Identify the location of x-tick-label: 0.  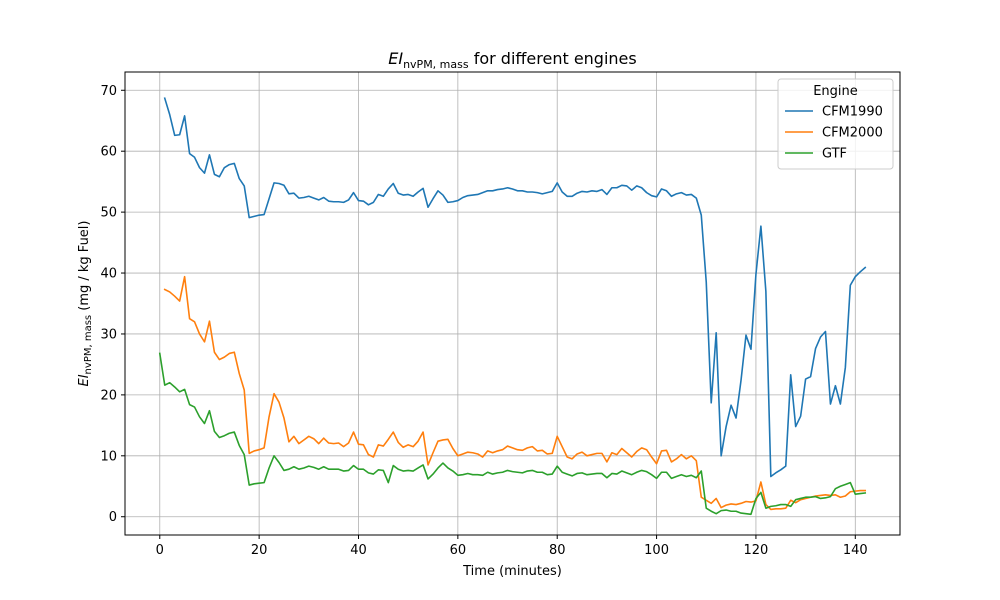
(160, 550).